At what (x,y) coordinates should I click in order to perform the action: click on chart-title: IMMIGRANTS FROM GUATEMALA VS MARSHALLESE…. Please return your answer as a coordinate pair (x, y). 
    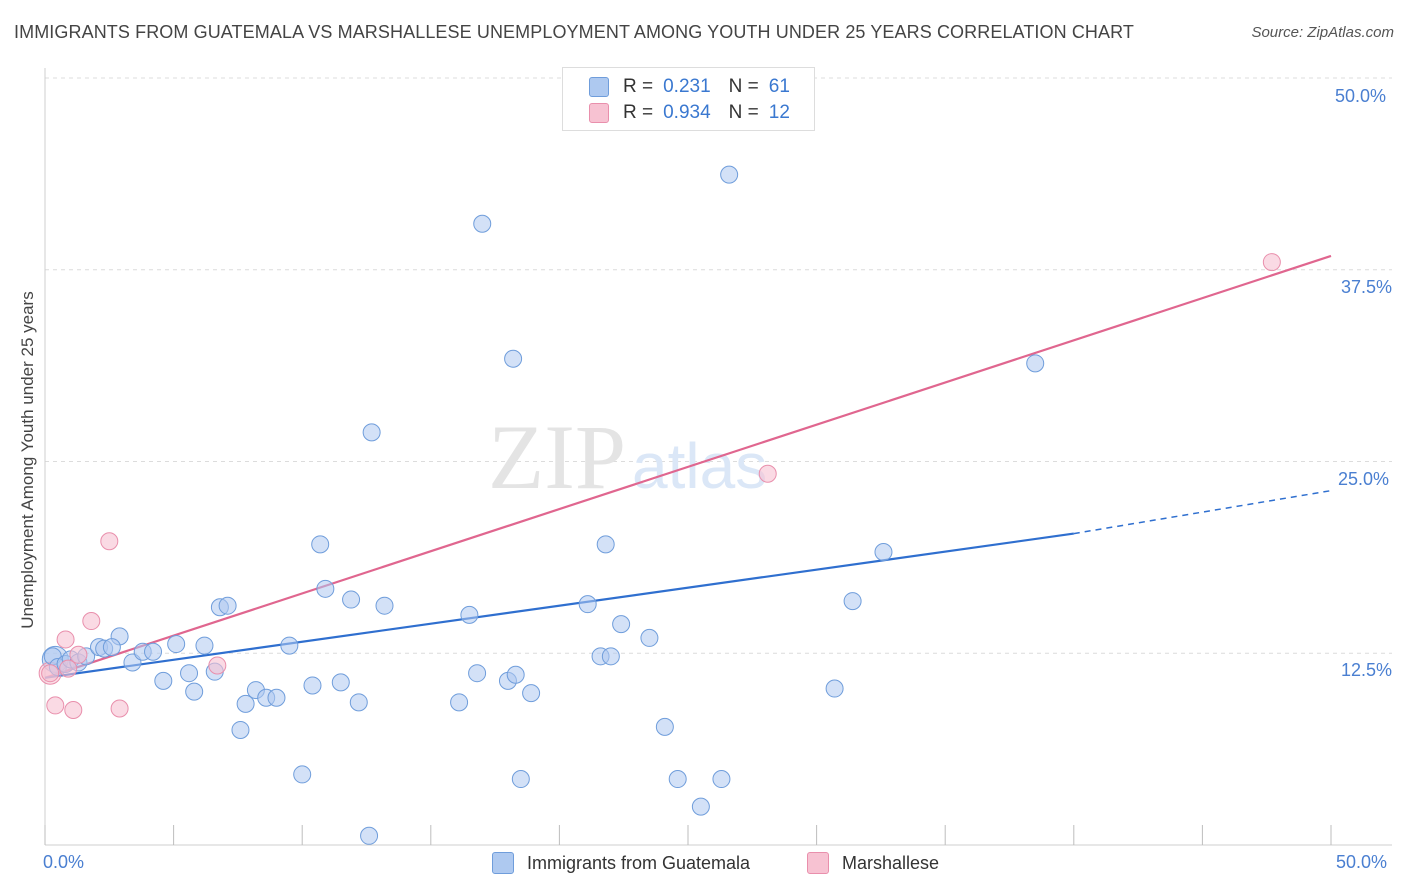
    Looking at the image, I should click on (574, 32).